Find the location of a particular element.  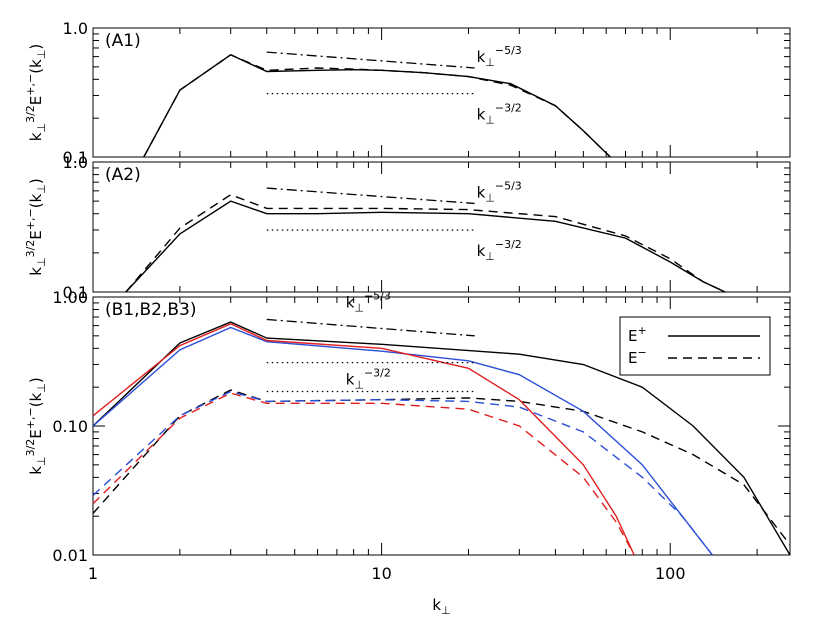

panel-label: (B1,B2,B3) is located at coordinates (151, 310).